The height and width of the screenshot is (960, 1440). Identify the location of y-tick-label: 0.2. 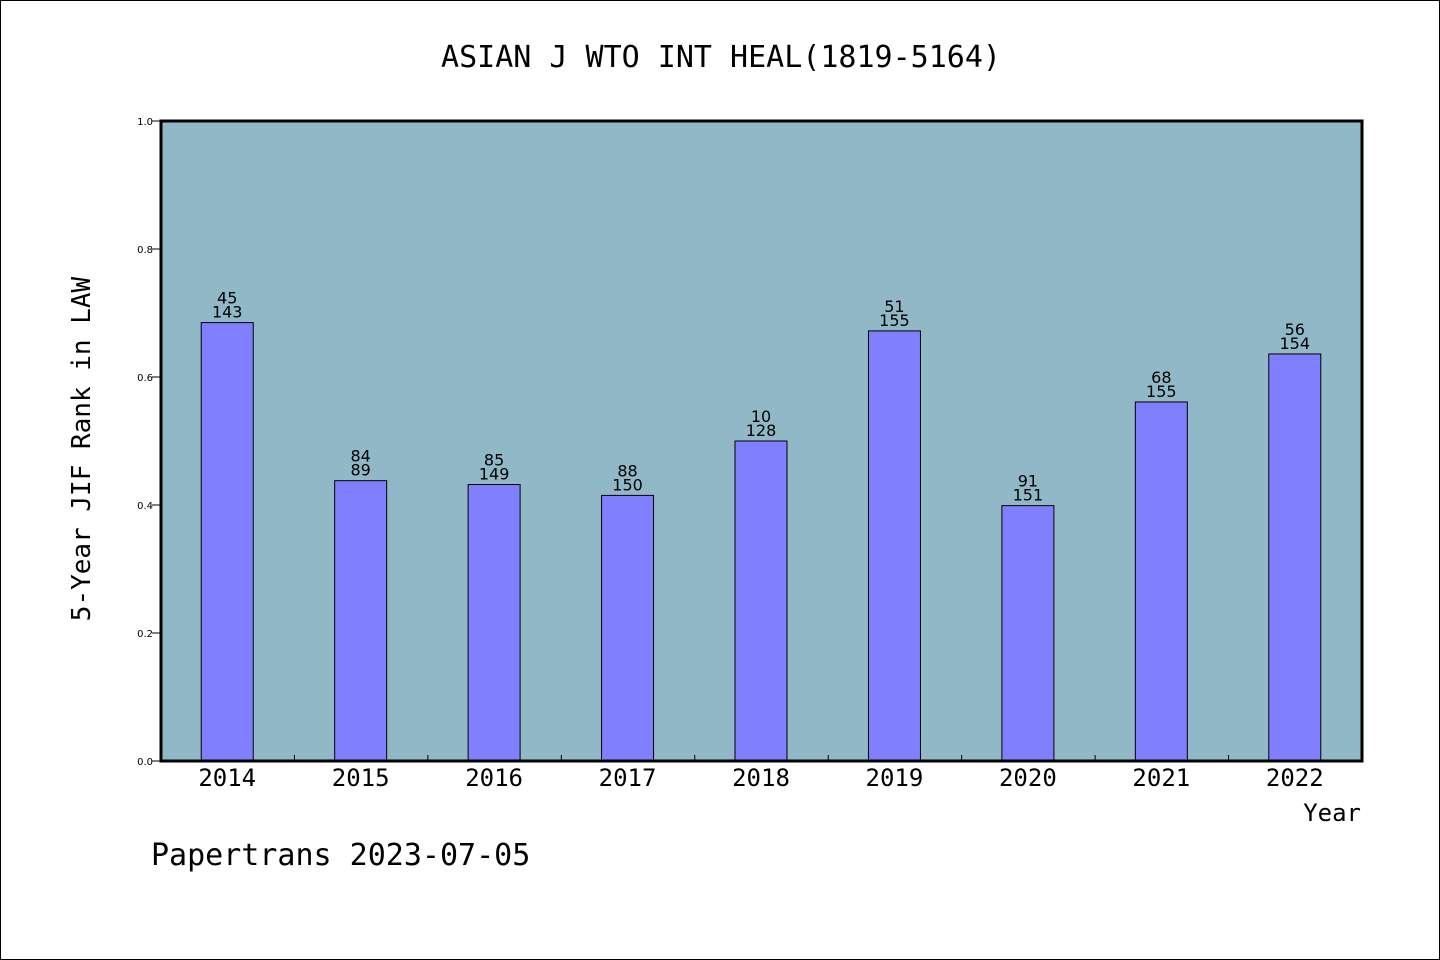
(145, 634).